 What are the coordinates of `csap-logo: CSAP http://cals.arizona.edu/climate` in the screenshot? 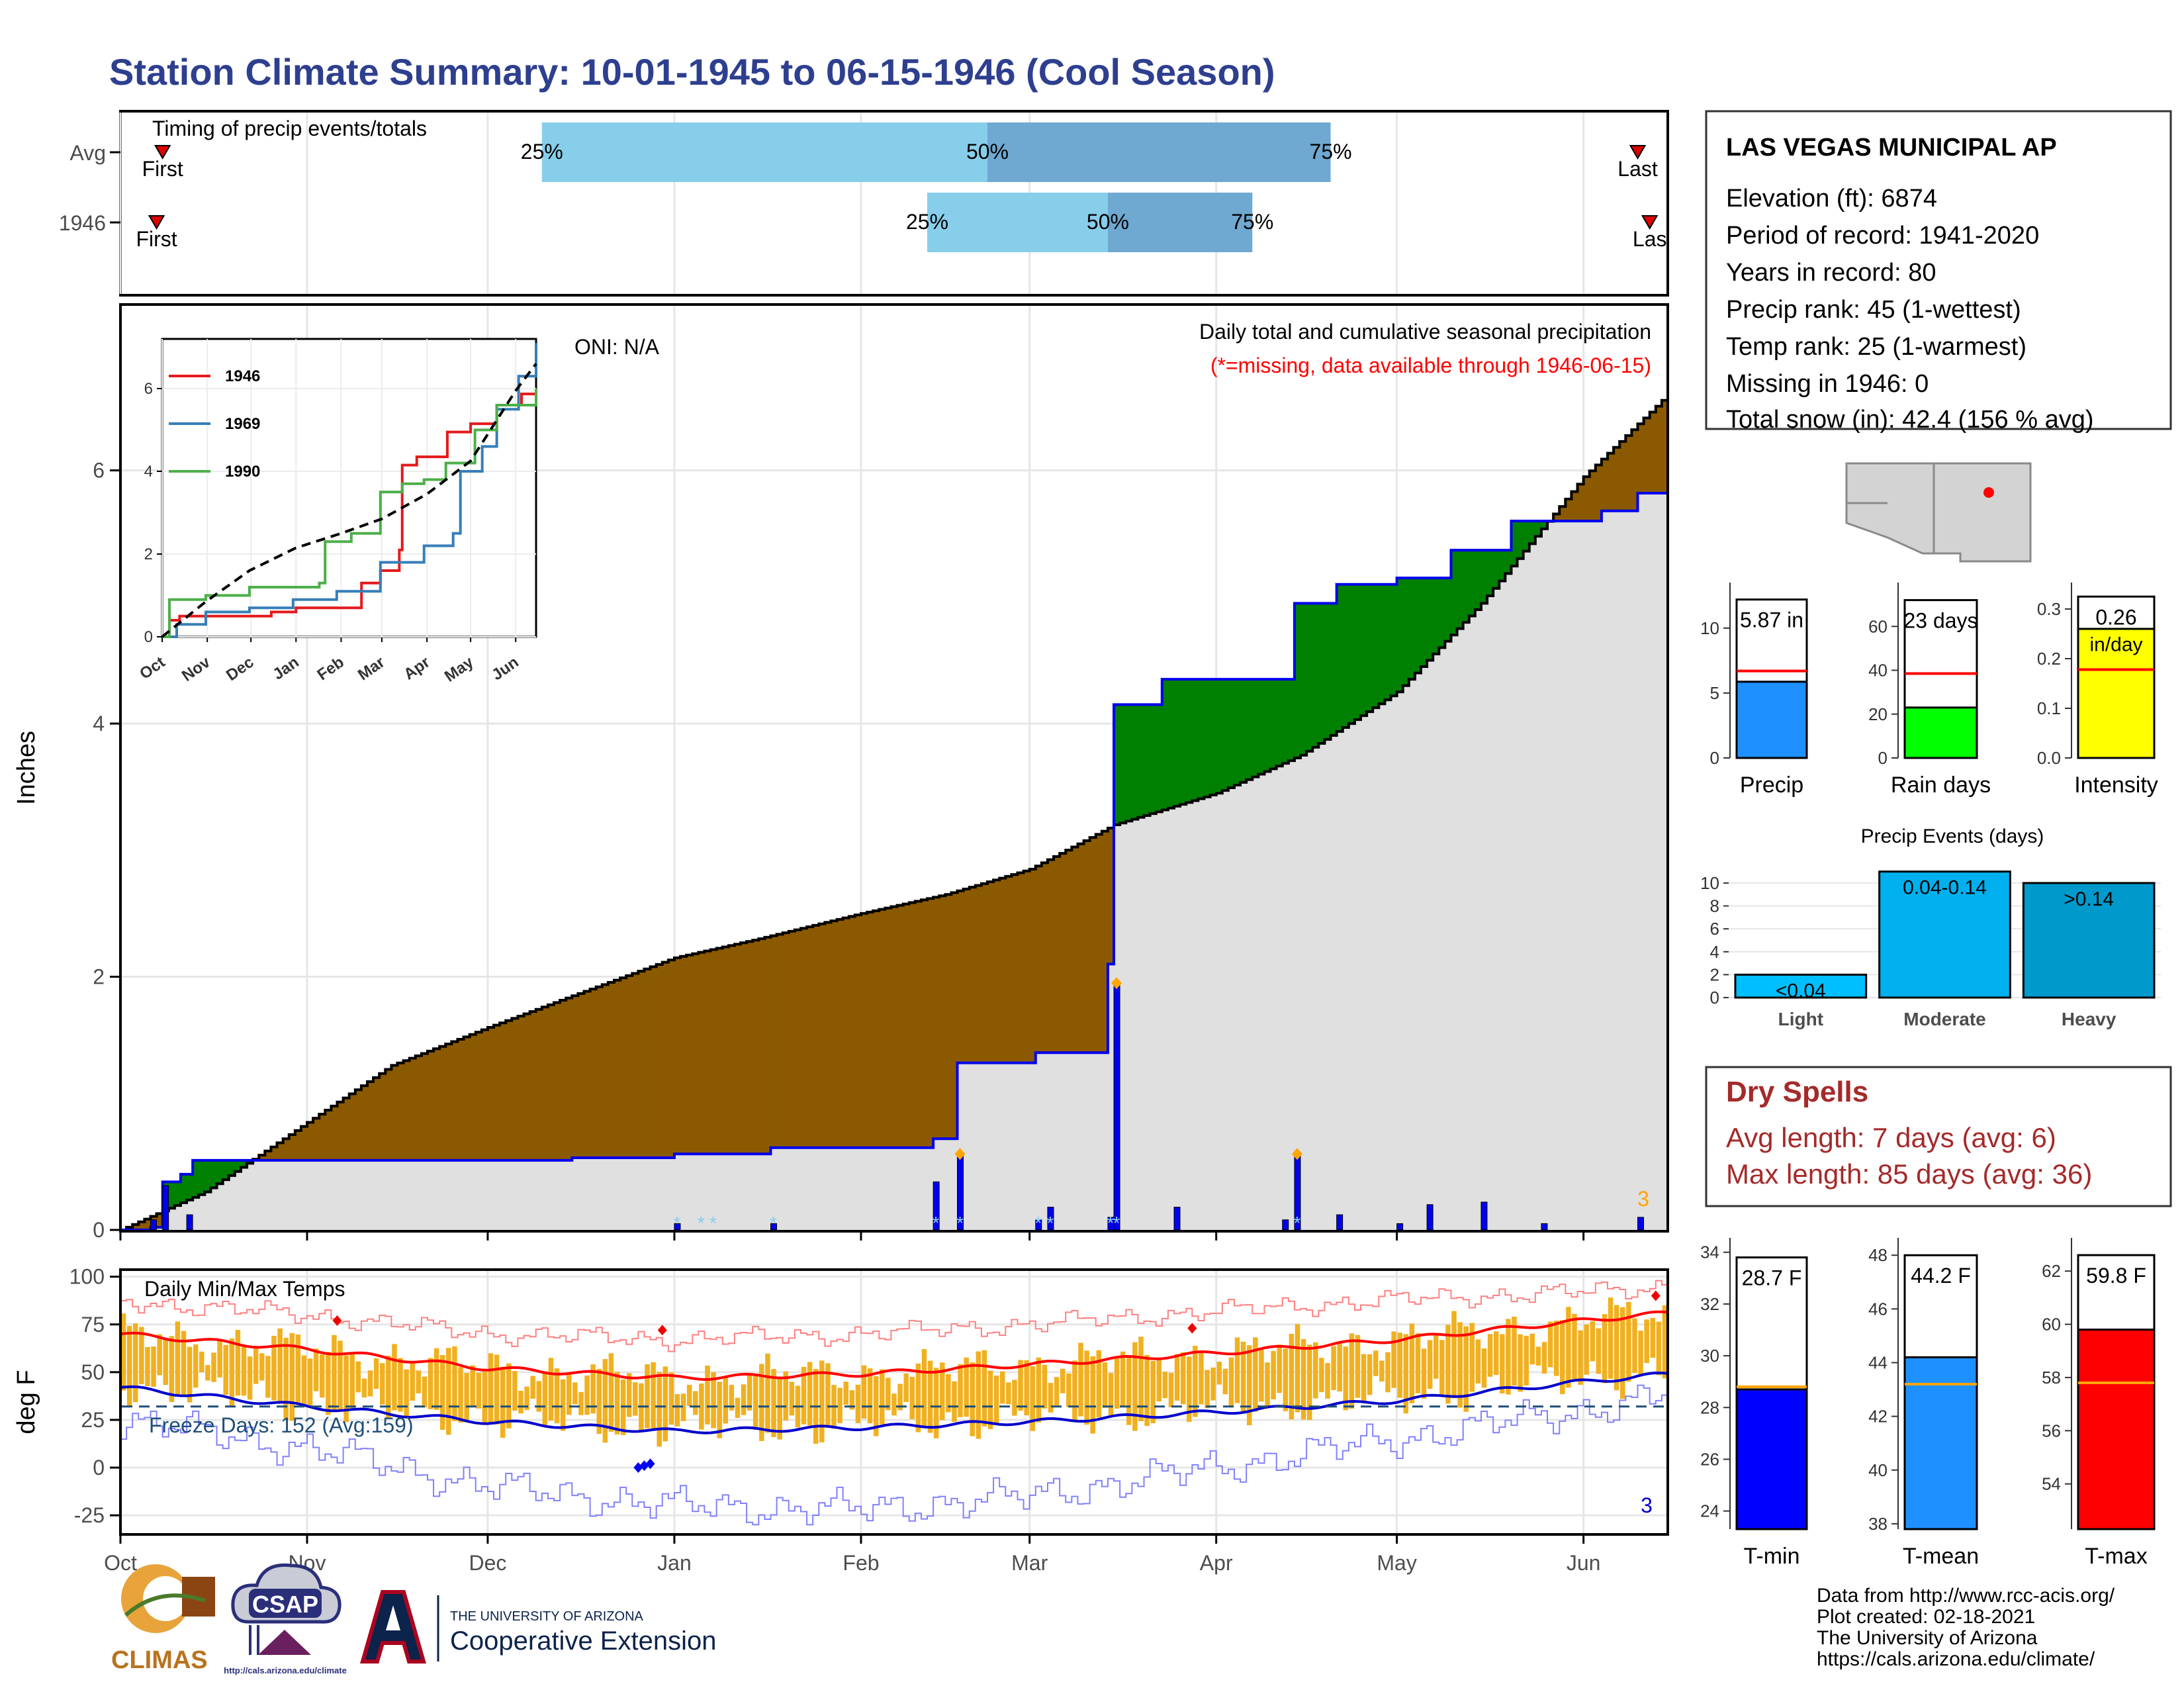 It's located at (285, 1619).